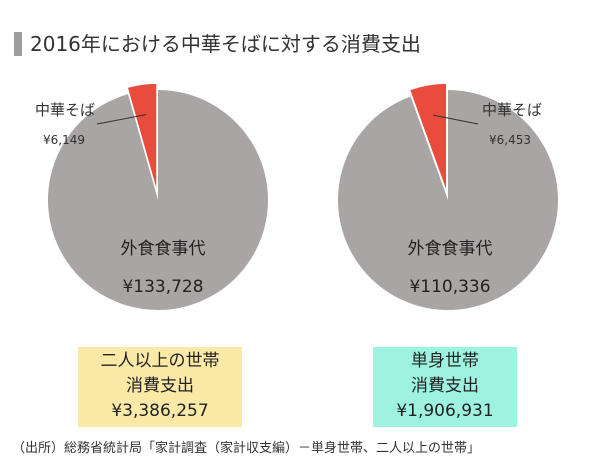 Image resolution: width=600 pixels, height=474 pixels. Describe the element at coordinates (121, 119) in the screenshot. I see `pie-left-leader-line` at that location.